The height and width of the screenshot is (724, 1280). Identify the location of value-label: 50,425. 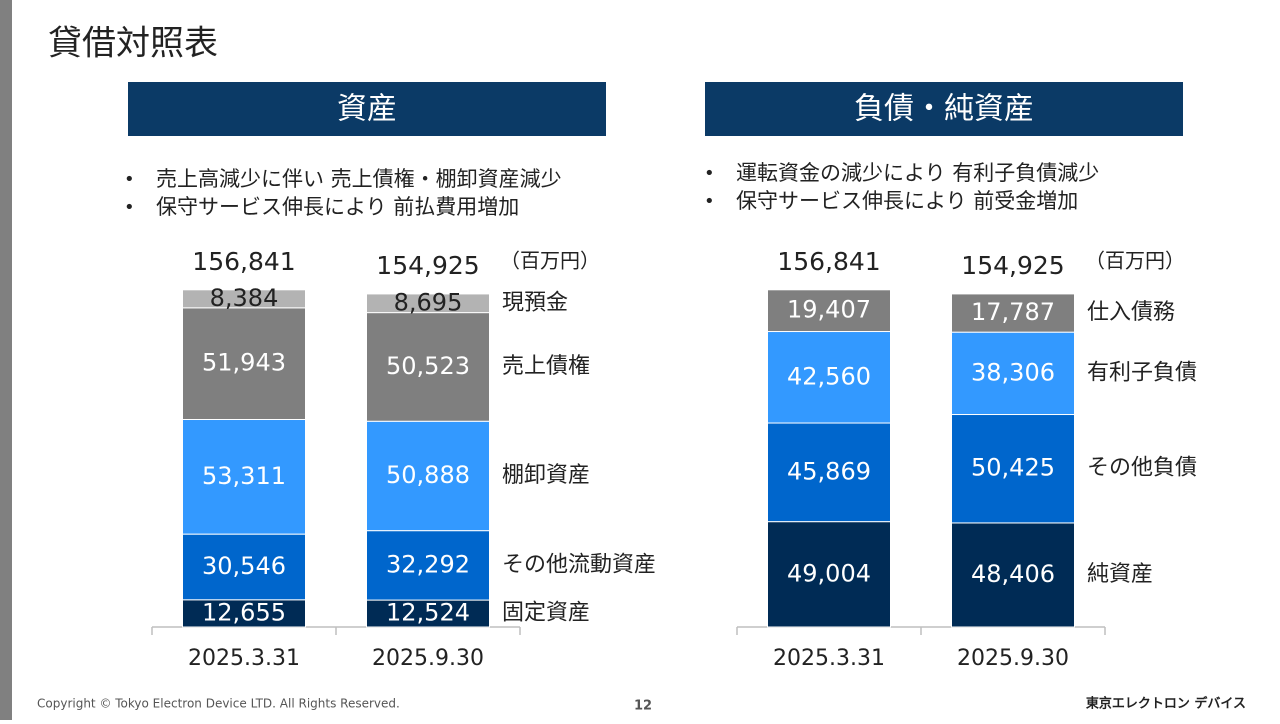
(1013, 468).